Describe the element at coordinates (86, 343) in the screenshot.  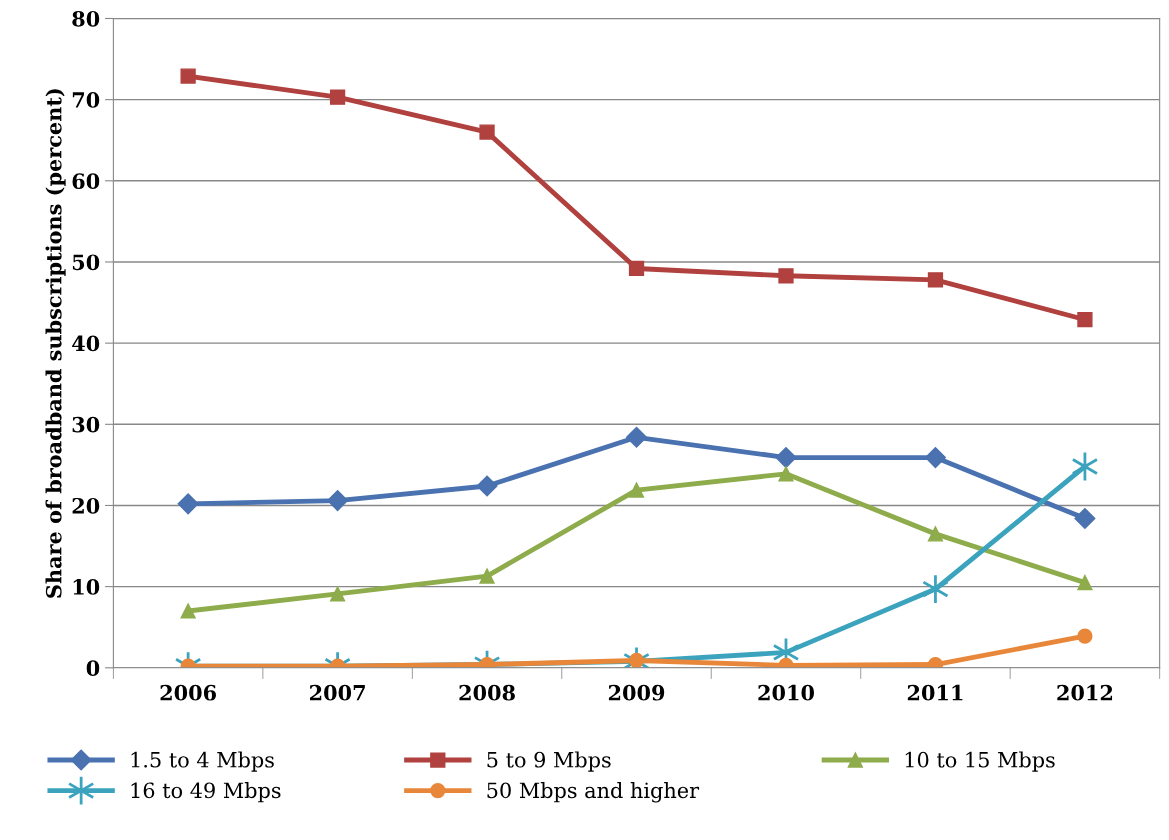
I see `y-tick-label: 40` at that location.